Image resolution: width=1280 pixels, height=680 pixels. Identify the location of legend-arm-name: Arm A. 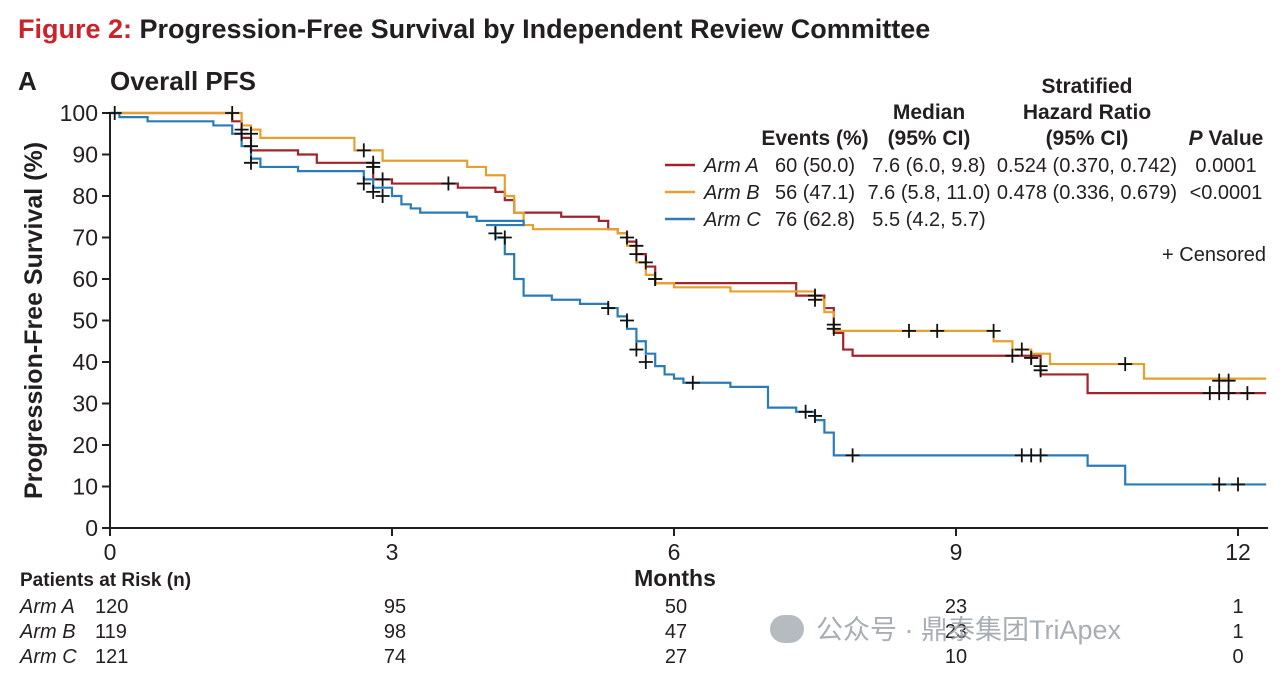
(731, 166).